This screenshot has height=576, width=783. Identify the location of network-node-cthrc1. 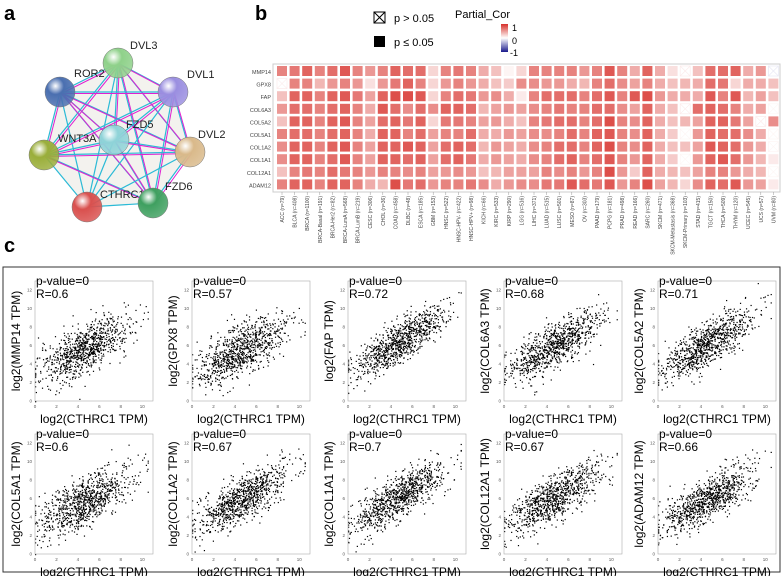
(87, 207).